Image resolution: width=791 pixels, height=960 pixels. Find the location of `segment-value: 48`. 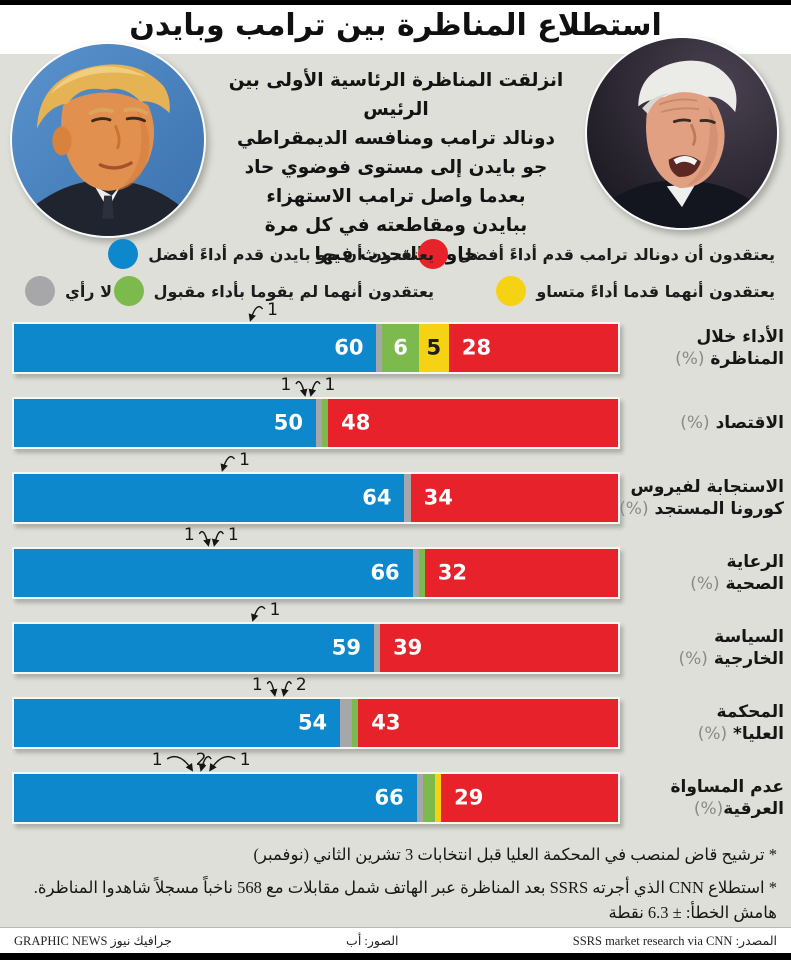

segment-value: 48 is located at coordinates (356, 422).